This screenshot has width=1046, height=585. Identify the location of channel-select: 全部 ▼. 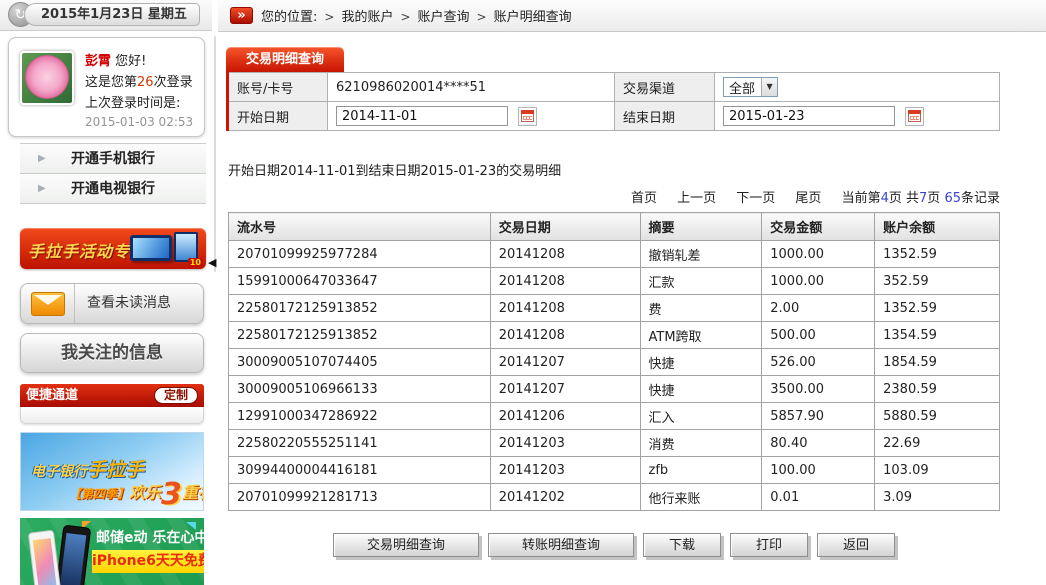
(751, 87).